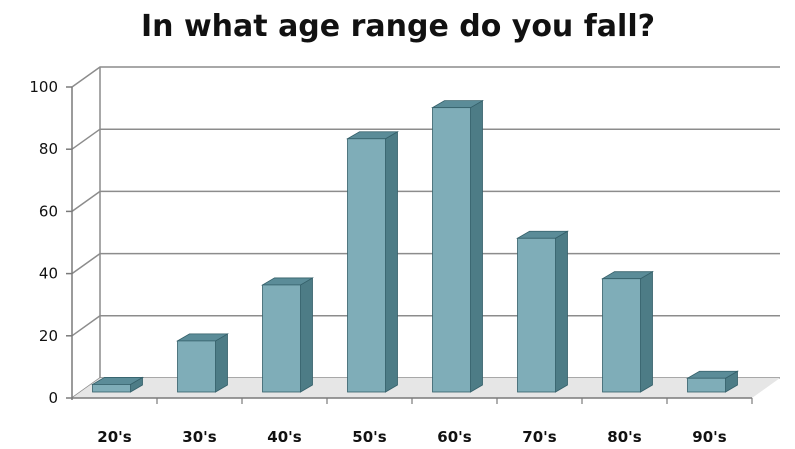 Image resolution: width=795 pixels, height=449 pixels. I want to click on x-tick-label: 70's, so click(539, 437).